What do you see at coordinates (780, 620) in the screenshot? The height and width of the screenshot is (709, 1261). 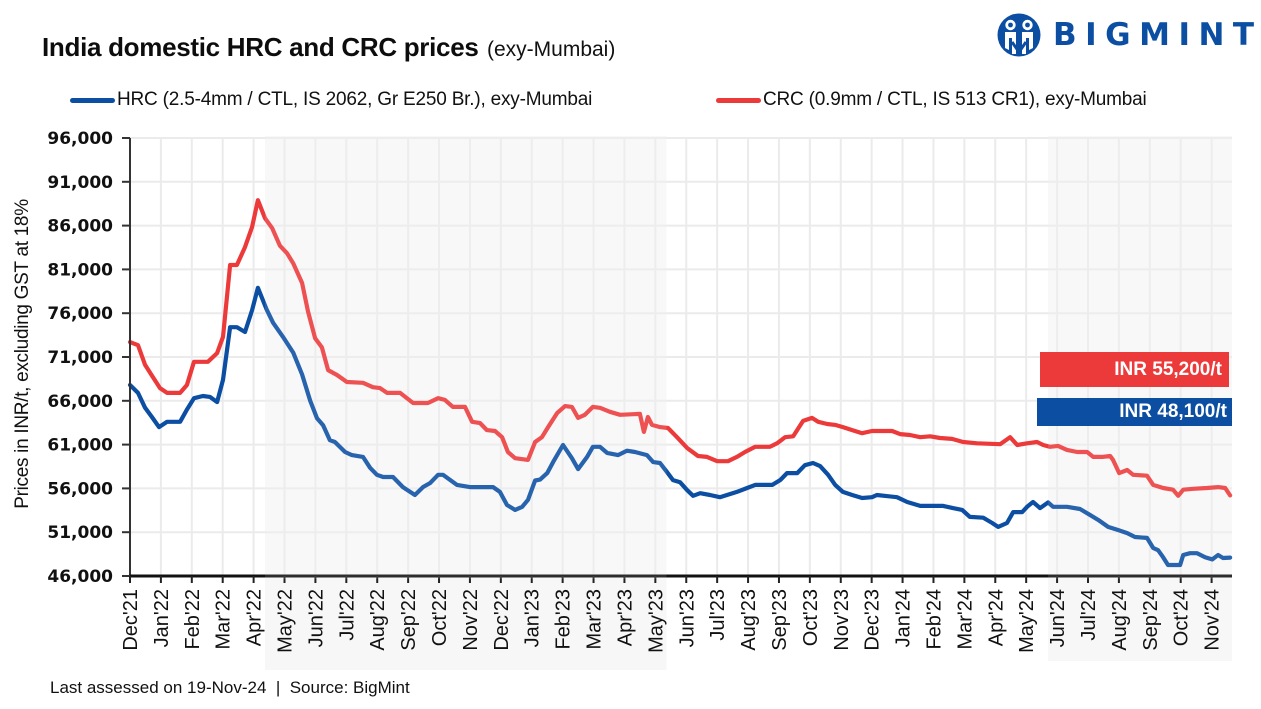 I see `x-tick-label: Sep'23` at bounding box center [780, 620].